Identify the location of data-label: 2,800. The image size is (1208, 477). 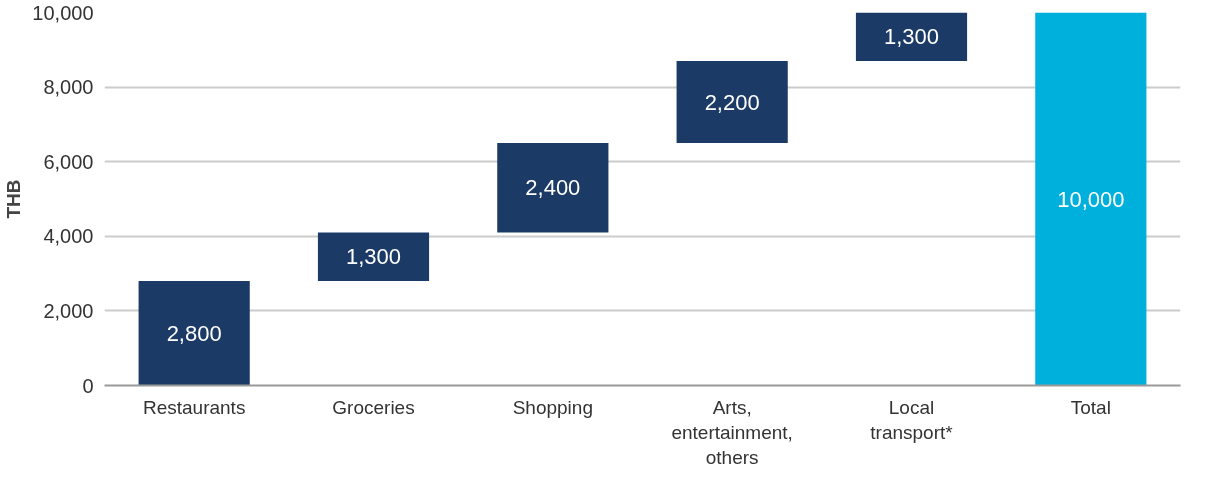
(194, 333).